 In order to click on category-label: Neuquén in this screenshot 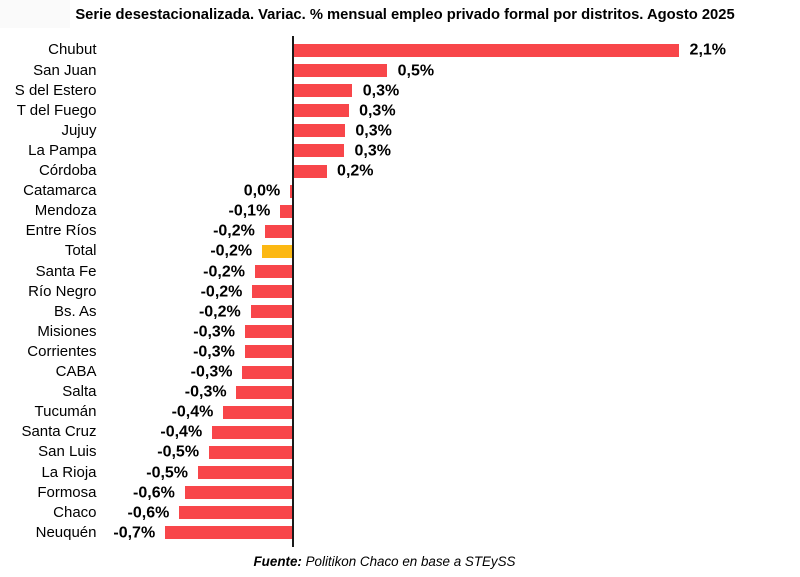, I will do `click(66, 532)`.